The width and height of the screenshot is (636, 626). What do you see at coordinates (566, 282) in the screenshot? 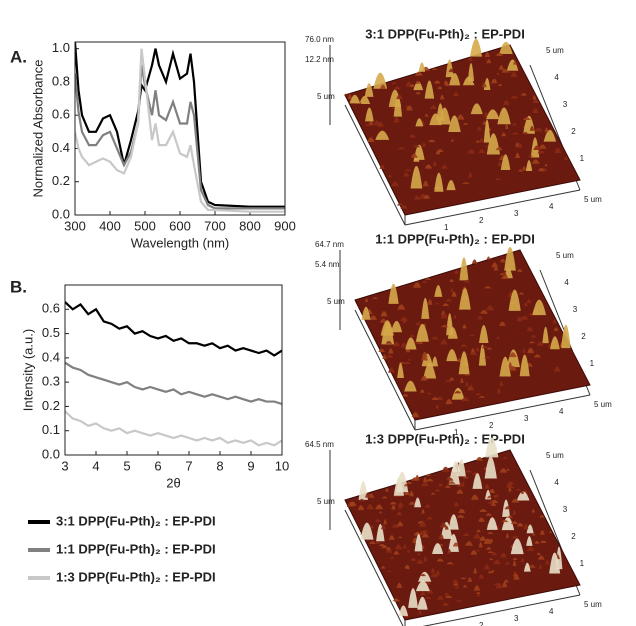
I see `afm-y-tick: 4` at bounding box center [566, 282].